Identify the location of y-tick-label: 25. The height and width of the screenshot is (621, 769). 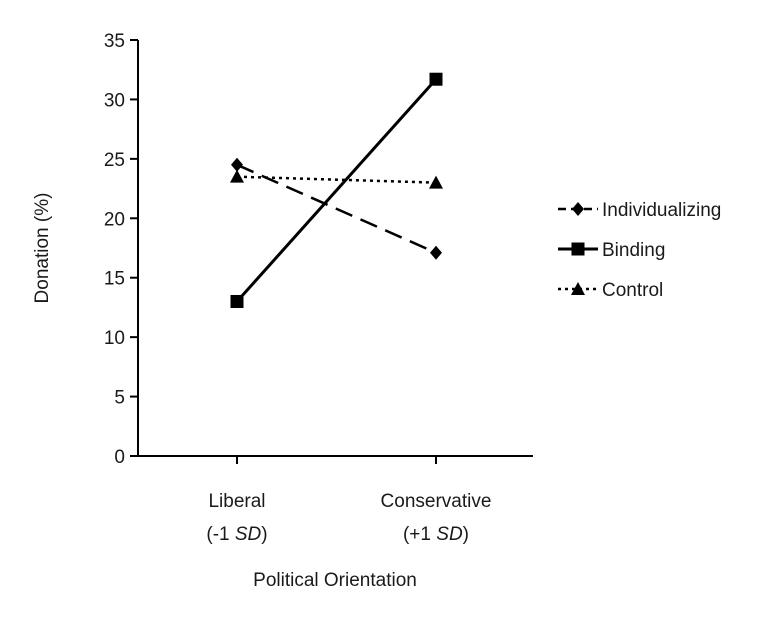
(114, 160).